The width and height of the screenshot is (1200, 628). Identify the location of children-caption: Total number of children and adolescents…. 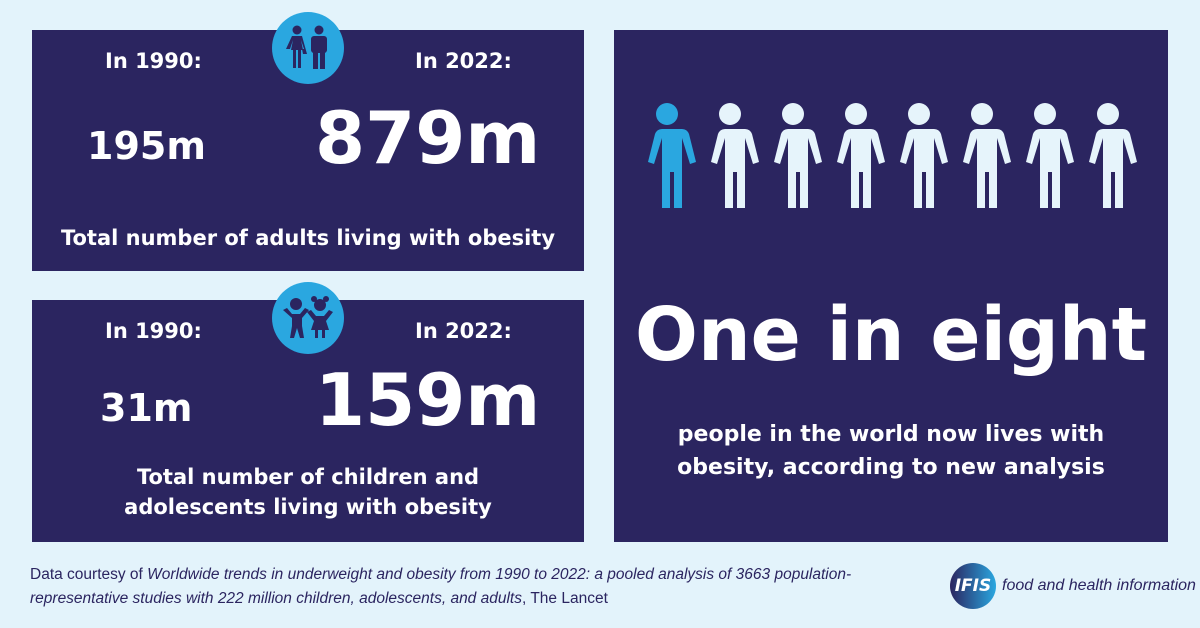
(308, 492).